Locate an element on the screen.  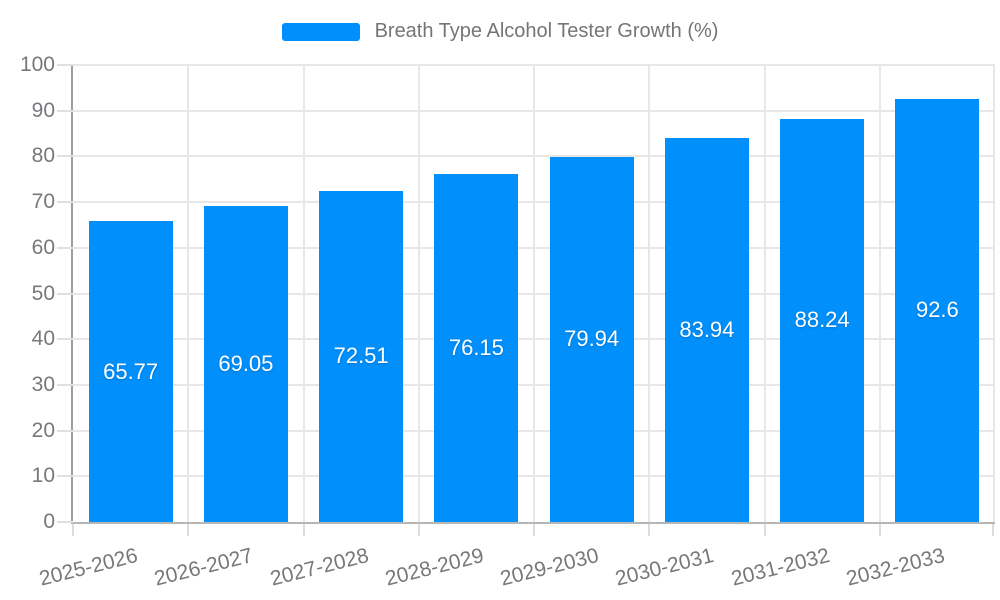
bar: 83.94 is located at coordinates (706, 330).